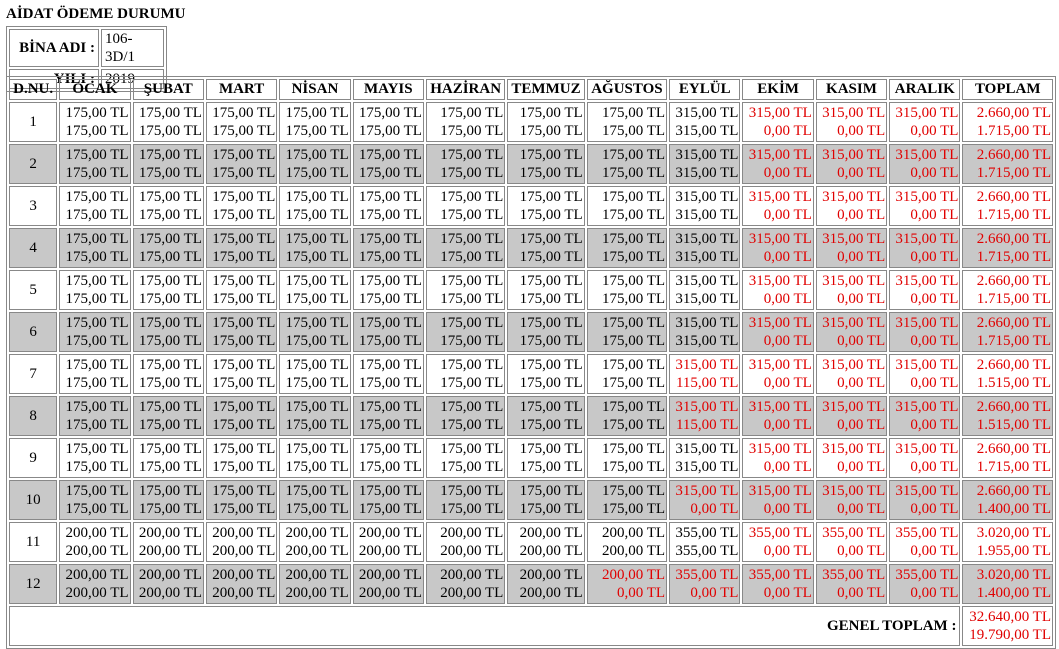  I want to click on amount-cell: 315,00 TL 315,00 TL, so click(705, 206).